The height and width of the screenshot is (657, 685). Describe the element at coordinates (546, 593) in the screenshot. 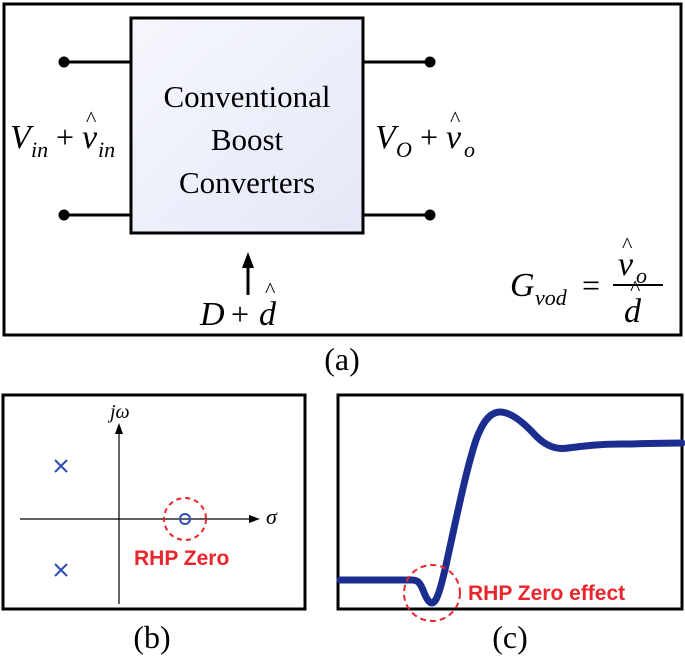

I see `rhp-zero-effect-label: RHP Zero effect` at that location.